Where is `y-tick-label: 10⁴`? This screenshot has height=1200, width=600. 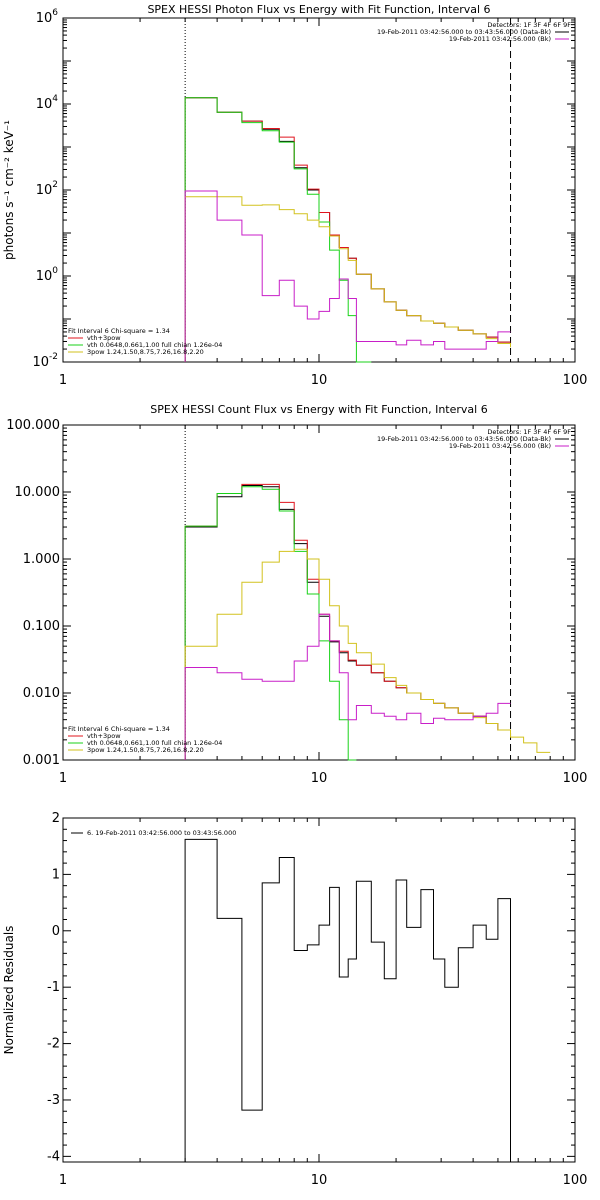 y-tick-label: 10⁴ is located at coordinates (47, 103).